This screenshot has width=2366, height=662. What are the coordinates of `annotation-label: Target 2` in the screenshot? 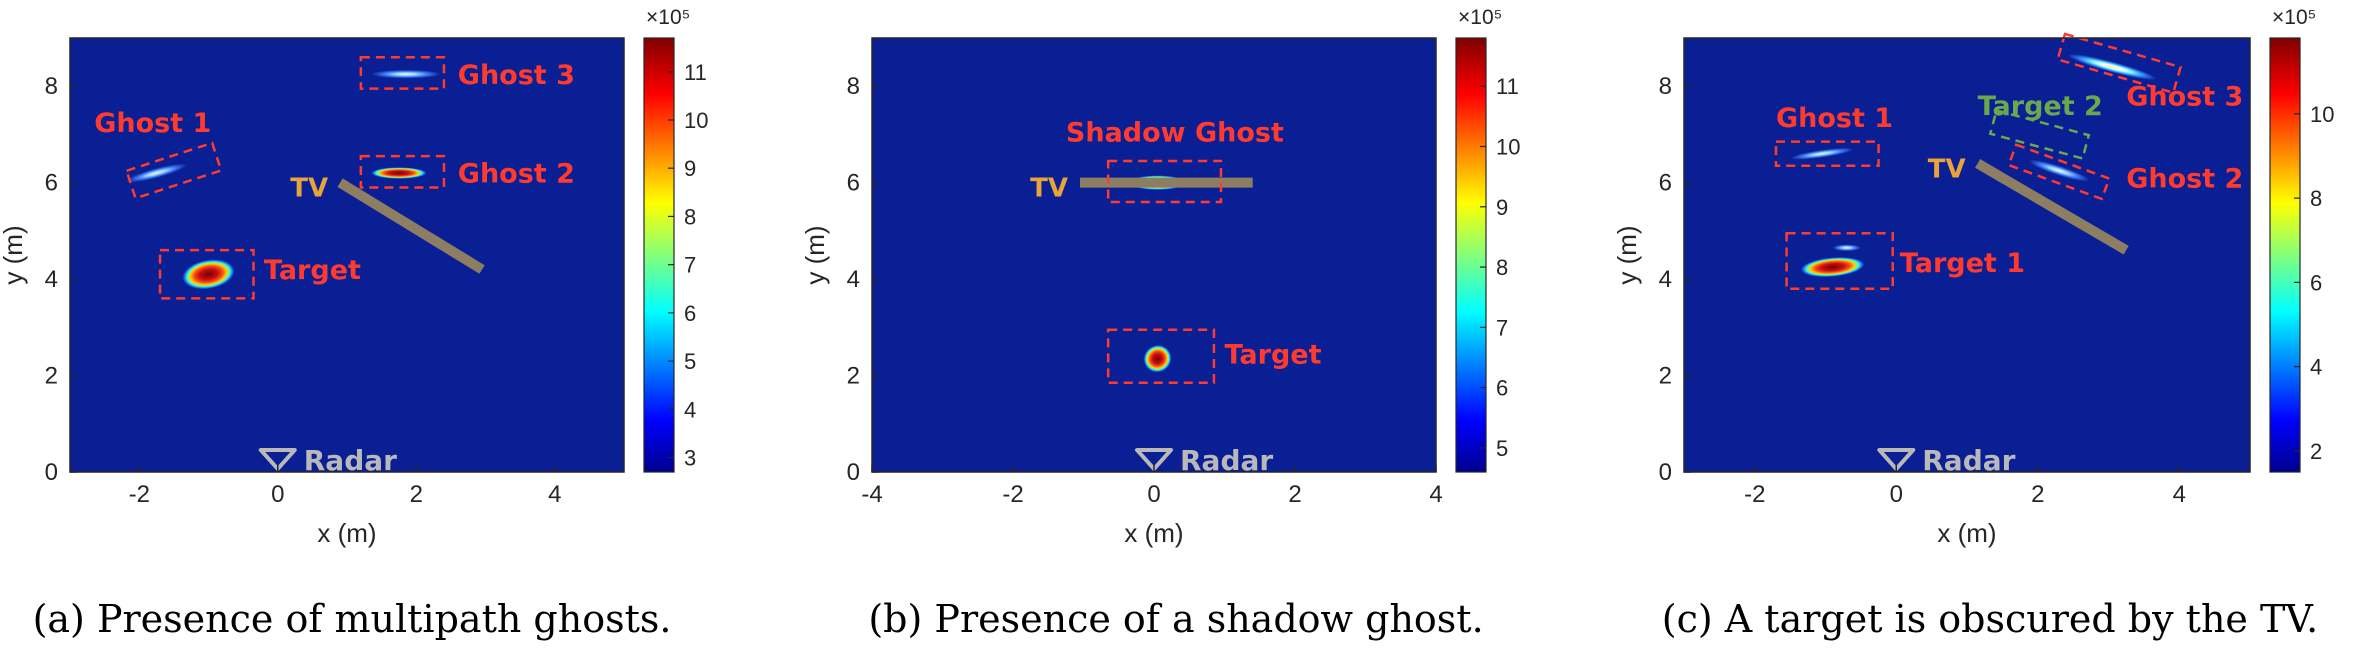 It's located at (2040, 106).